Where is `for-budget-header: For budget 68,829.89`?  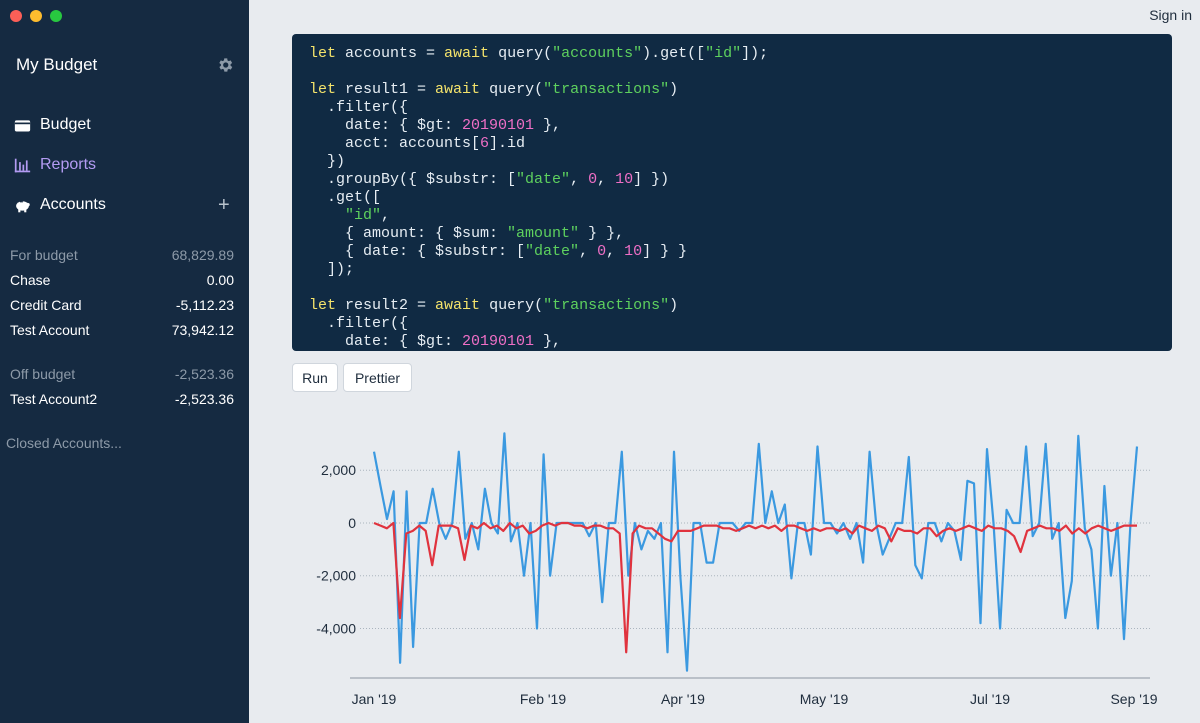
for-budget-header: For budget 68,829.89 is located at coordinates (122, 255).